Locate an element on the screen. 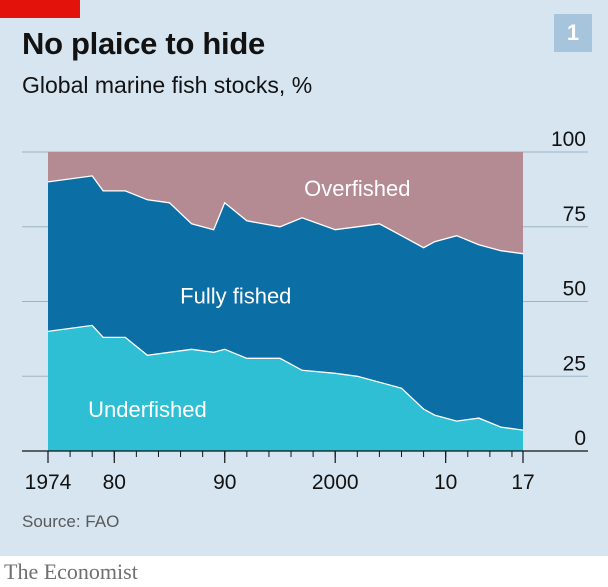 The image size is (608, 587). x-tick-label-1990: 90 is located at coordinates (224, 482).